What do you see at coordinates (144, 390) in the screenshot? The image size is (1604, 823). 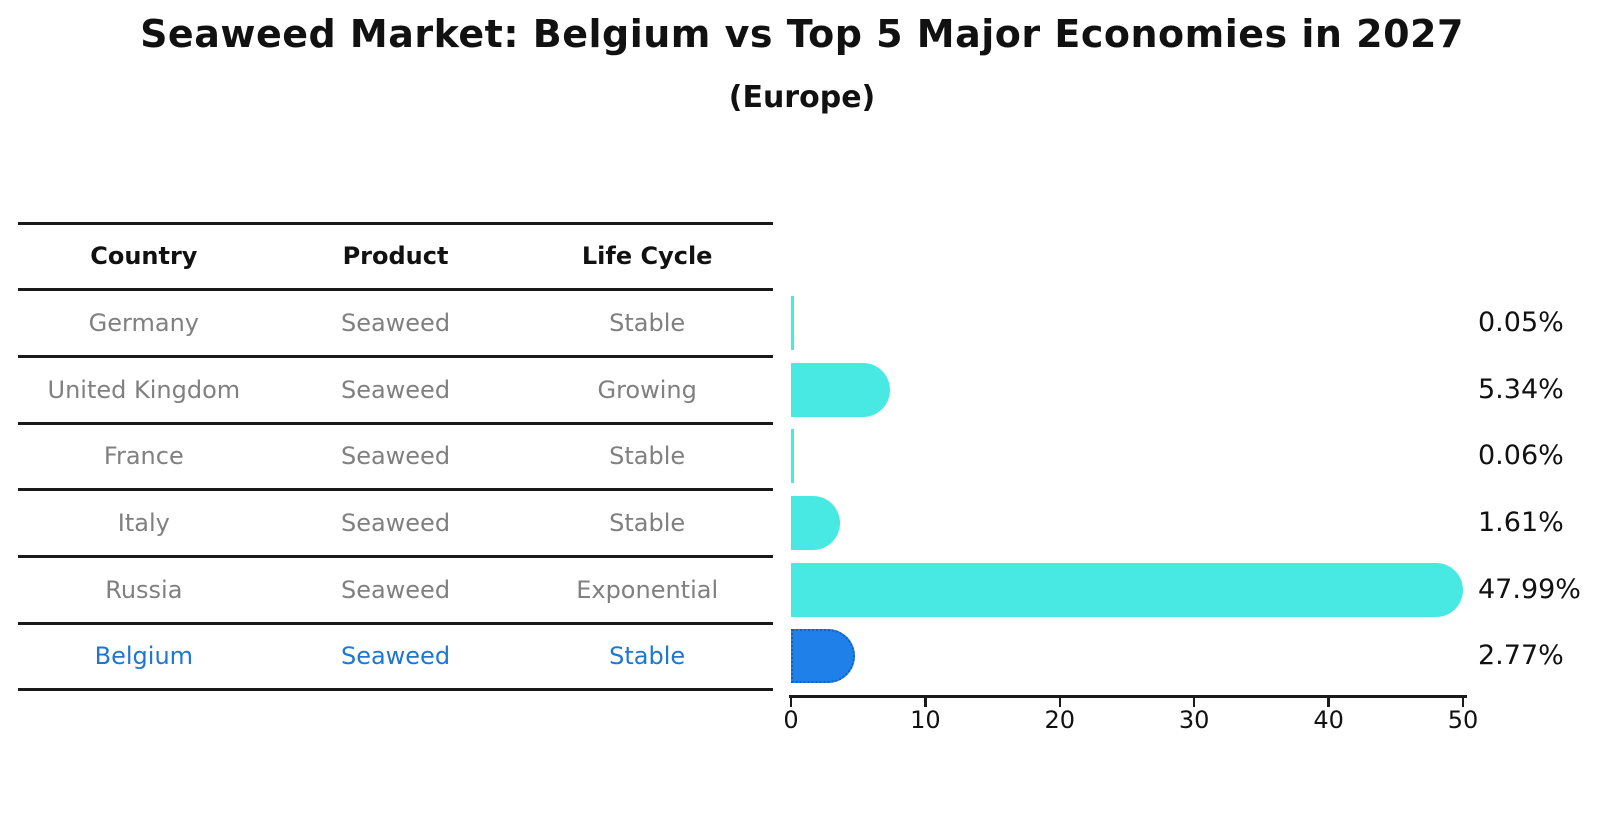 I see `cell-country: United Kingdom` at bounding box center [144, 390].